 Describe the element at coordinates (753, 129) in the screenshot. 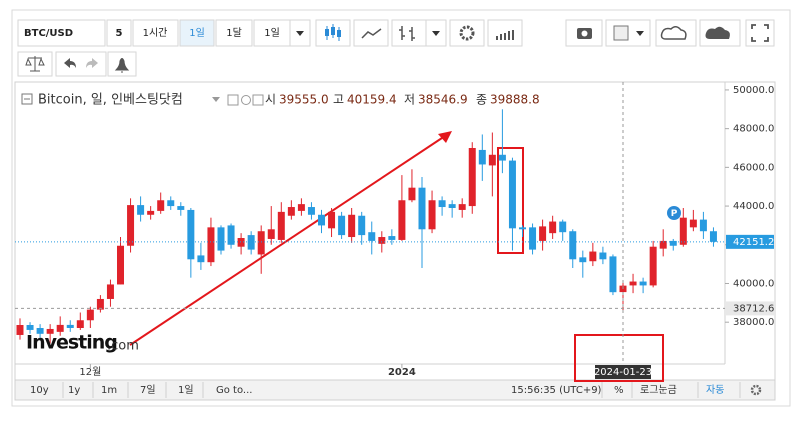

I see `y-tick-label: 48000.0` at that location.